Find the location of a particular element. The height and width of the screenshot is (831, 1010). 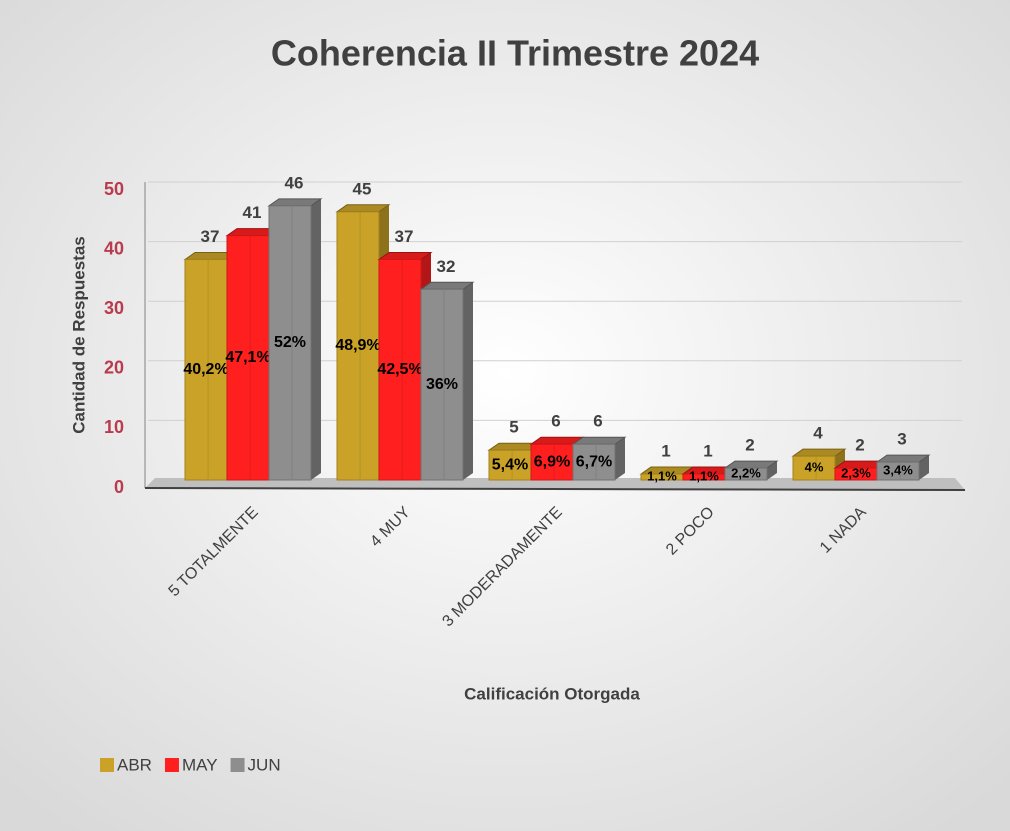

y-tick-label: 20 is located at coordinates (114, 368).